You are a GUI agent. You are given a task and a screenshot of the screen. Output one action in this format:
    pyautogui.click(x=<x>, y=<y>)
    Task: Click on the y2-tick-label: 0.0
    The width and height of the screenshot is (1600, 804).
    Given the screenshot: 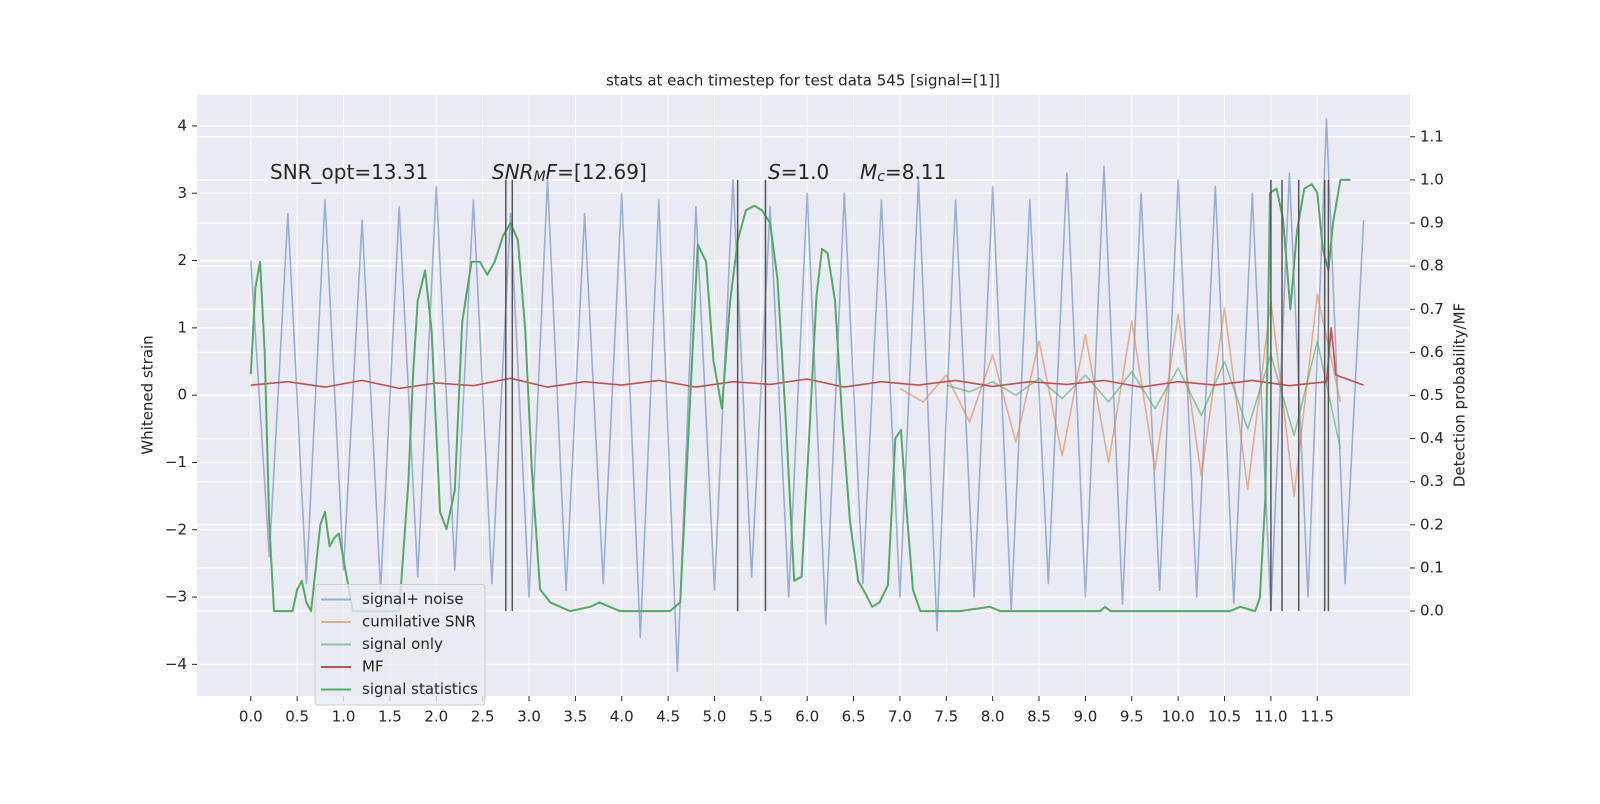 What is the action you would take?
    pyautogui.click(x=1432, y=611)
    